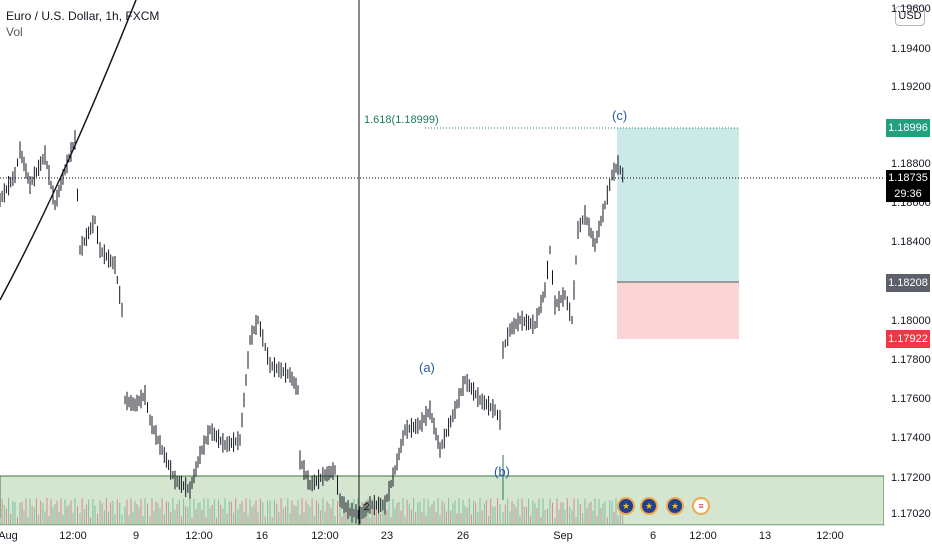  Describe the element at coordinates (620, 115) in the screenshot. I see `wave-c-label: (c)` at that location.